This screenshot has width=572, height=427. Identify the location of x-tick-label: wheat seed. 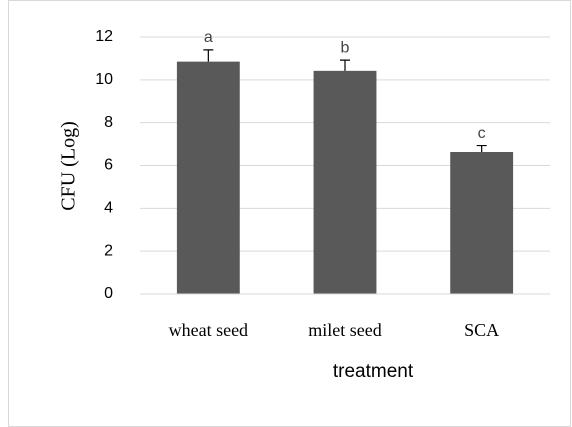
(208, 330).